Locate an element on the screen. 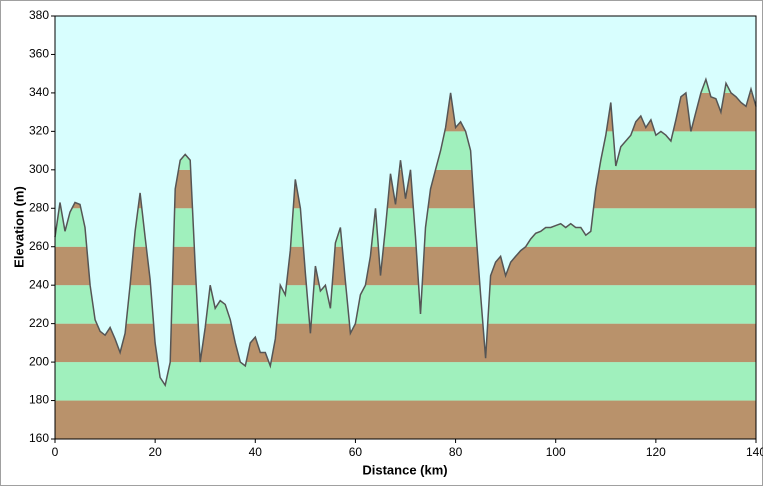  y-tick-label: 240 is located at coordinates (39, 284).